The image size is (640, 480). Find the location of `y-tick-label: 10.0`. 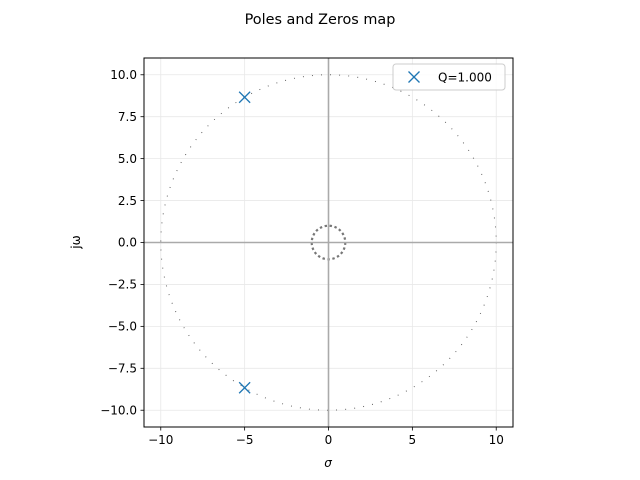

y-tick-label: 10.0 is located at coordinates (123, 75).